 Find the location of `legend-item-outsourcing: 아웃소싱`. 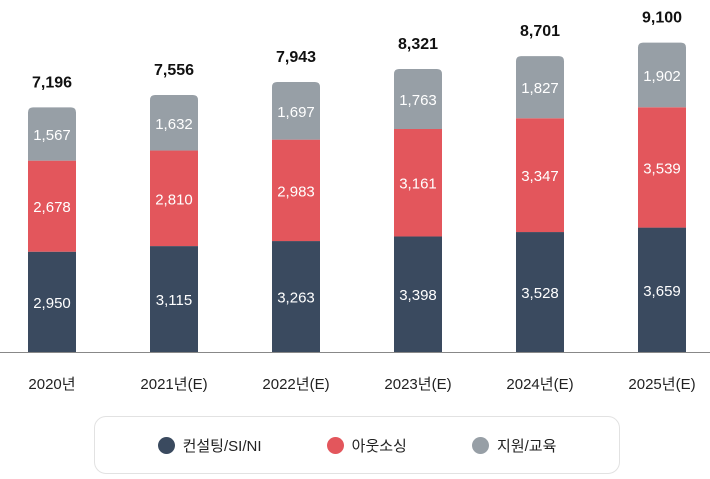

legend-item-outsourcing: 아웃소싱 is located at coordinates (366, 445).